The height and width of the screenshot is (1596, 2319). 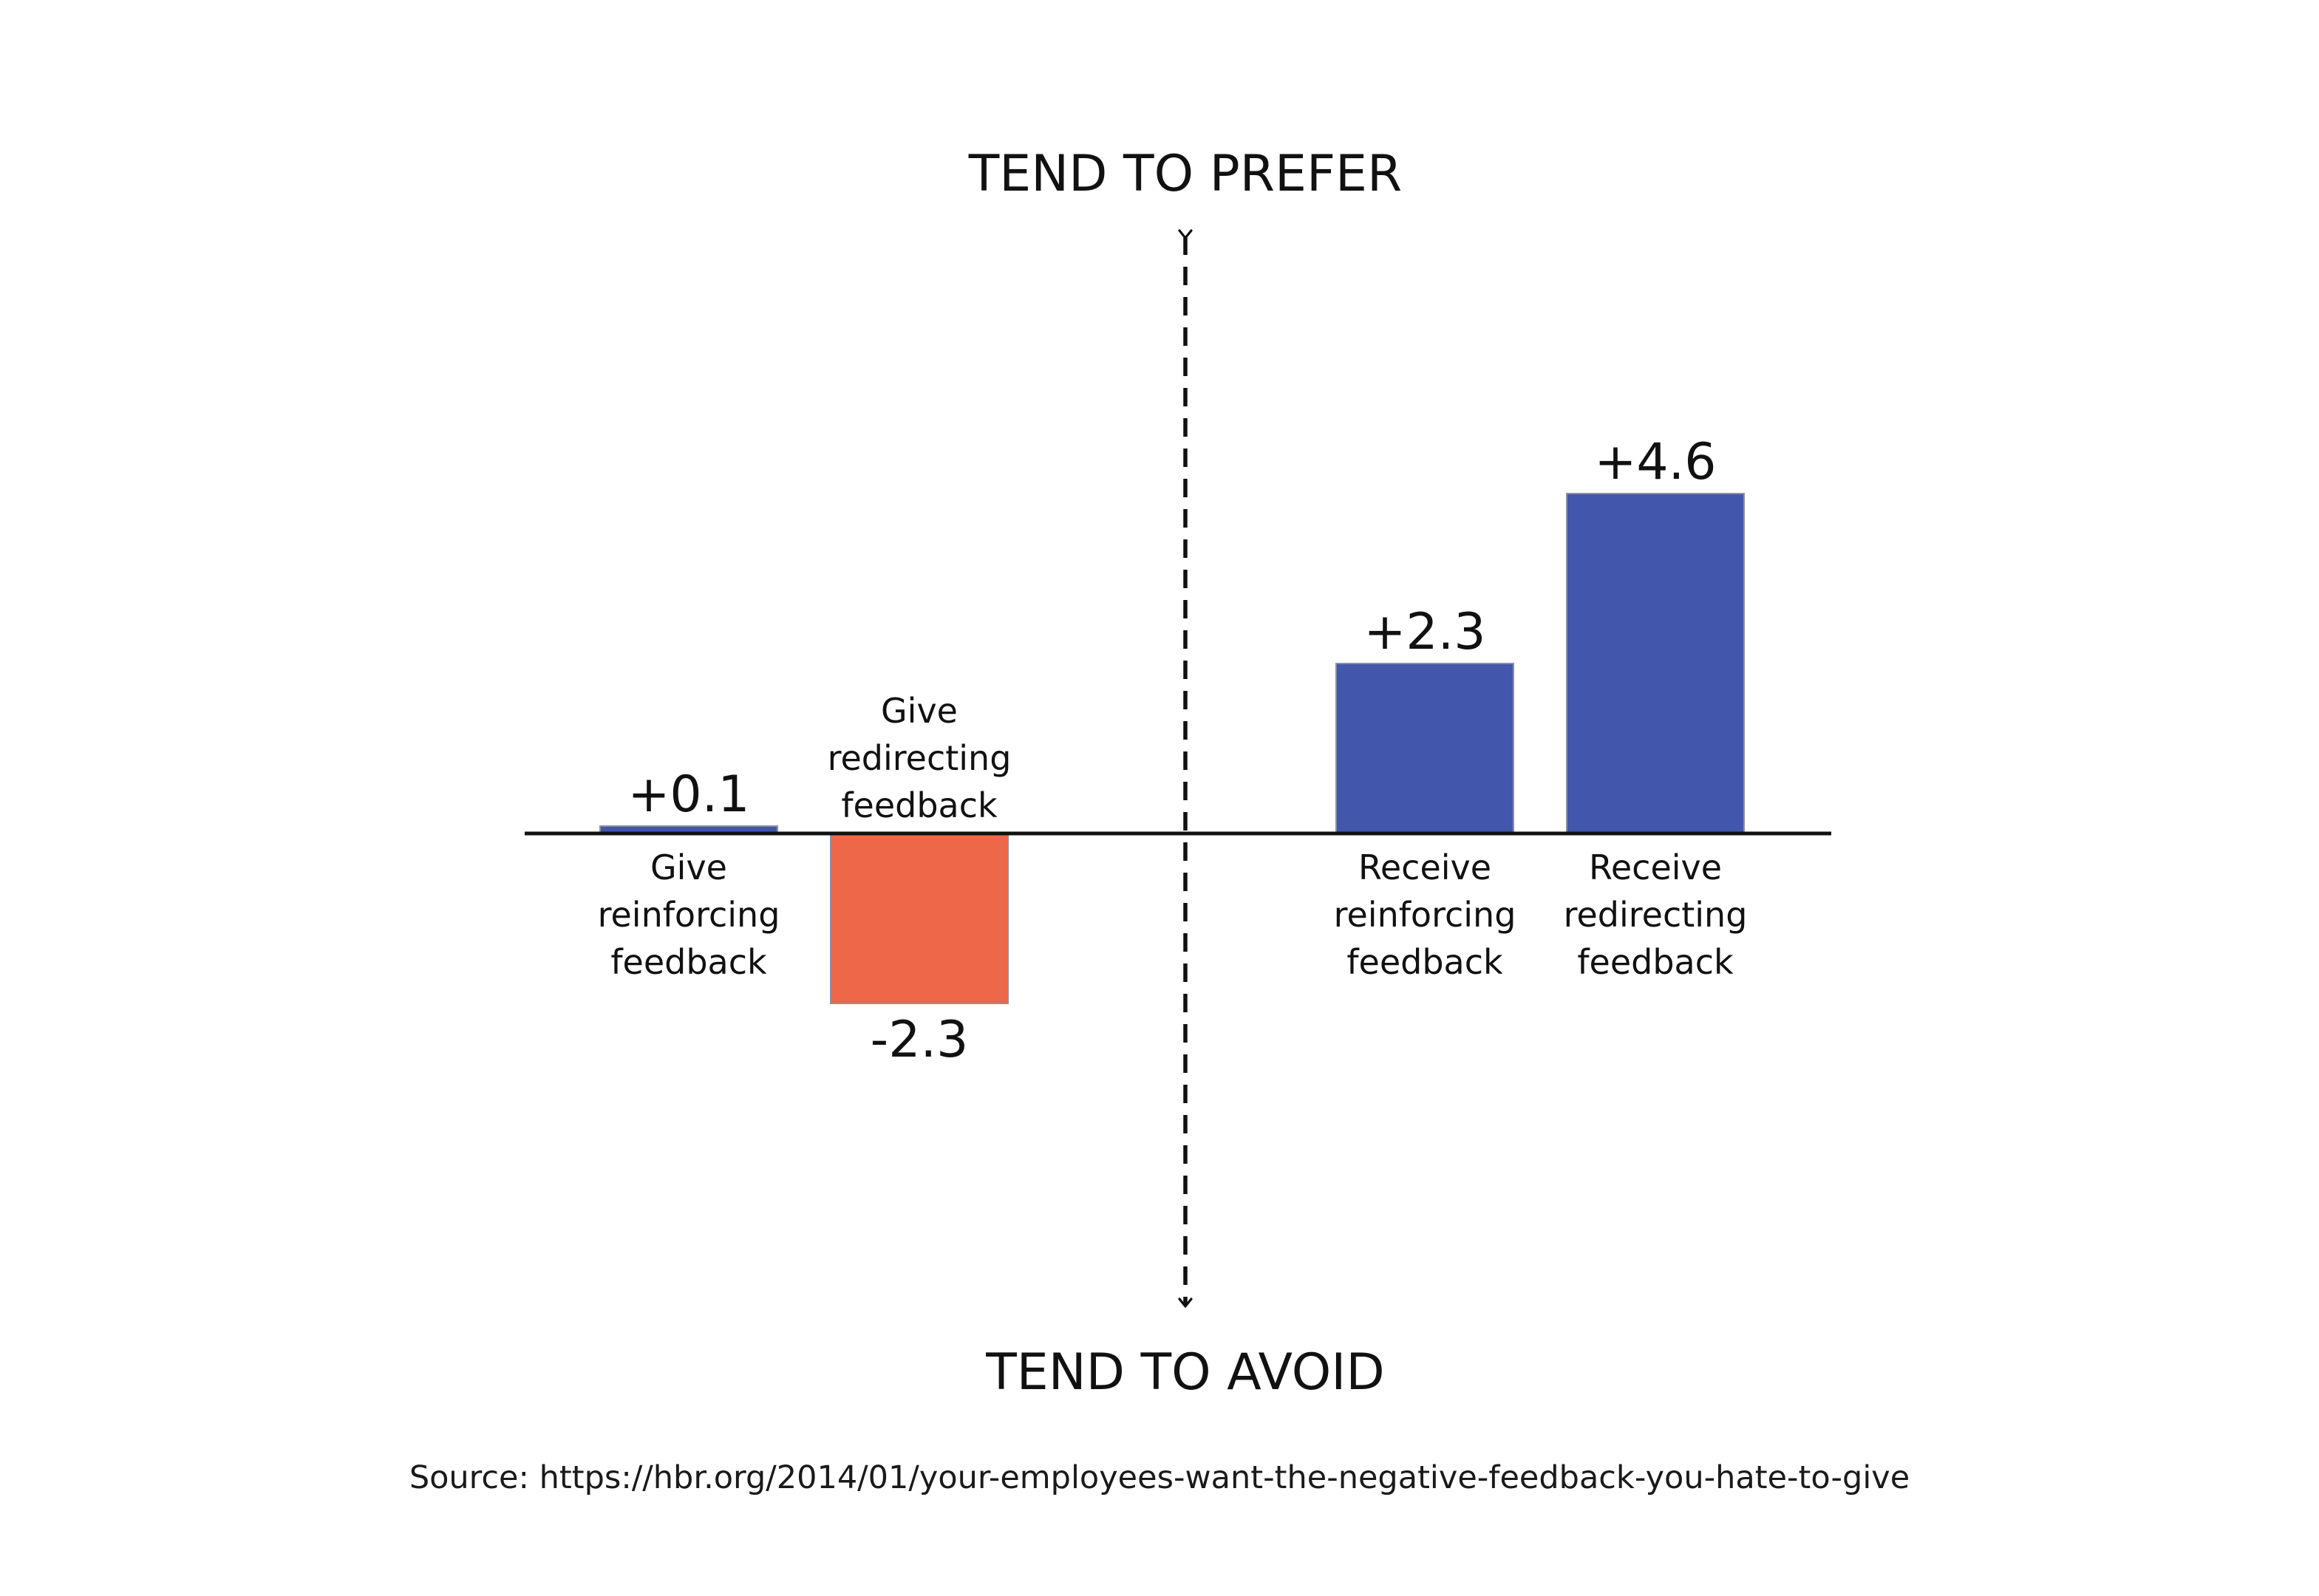 I want to click on value-label-2: -2.3, so click(x=920, y=1040).